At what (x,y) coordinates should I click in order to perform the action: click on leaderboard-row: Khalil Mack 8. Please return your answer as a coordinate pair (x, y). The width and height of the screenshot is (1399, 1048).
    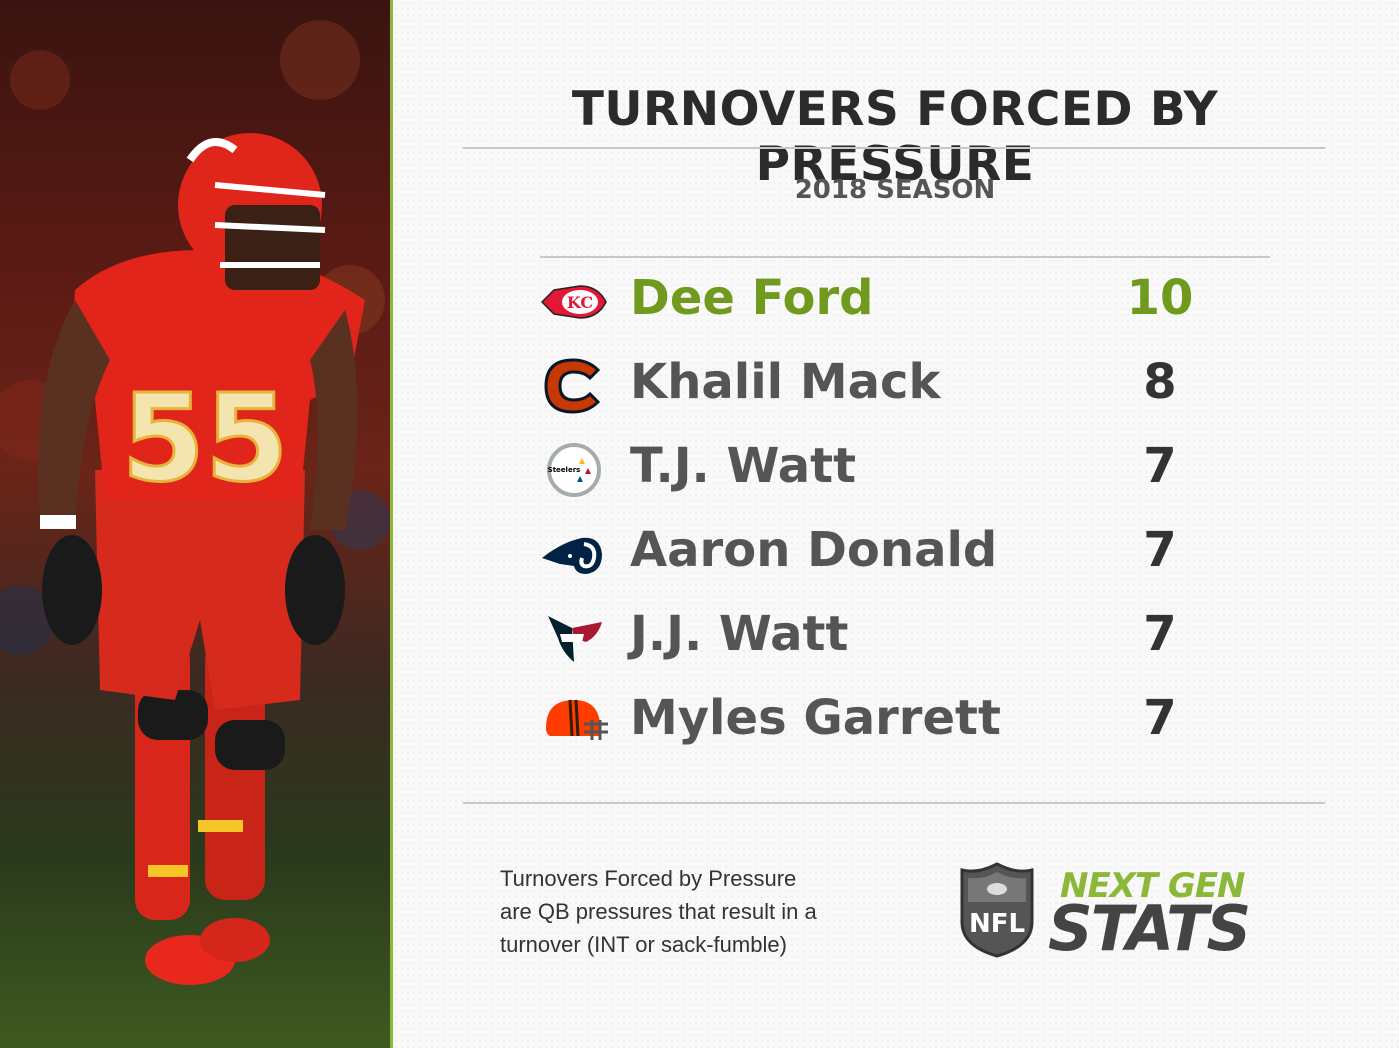
    Looking at the image, I should click on (890, 386).